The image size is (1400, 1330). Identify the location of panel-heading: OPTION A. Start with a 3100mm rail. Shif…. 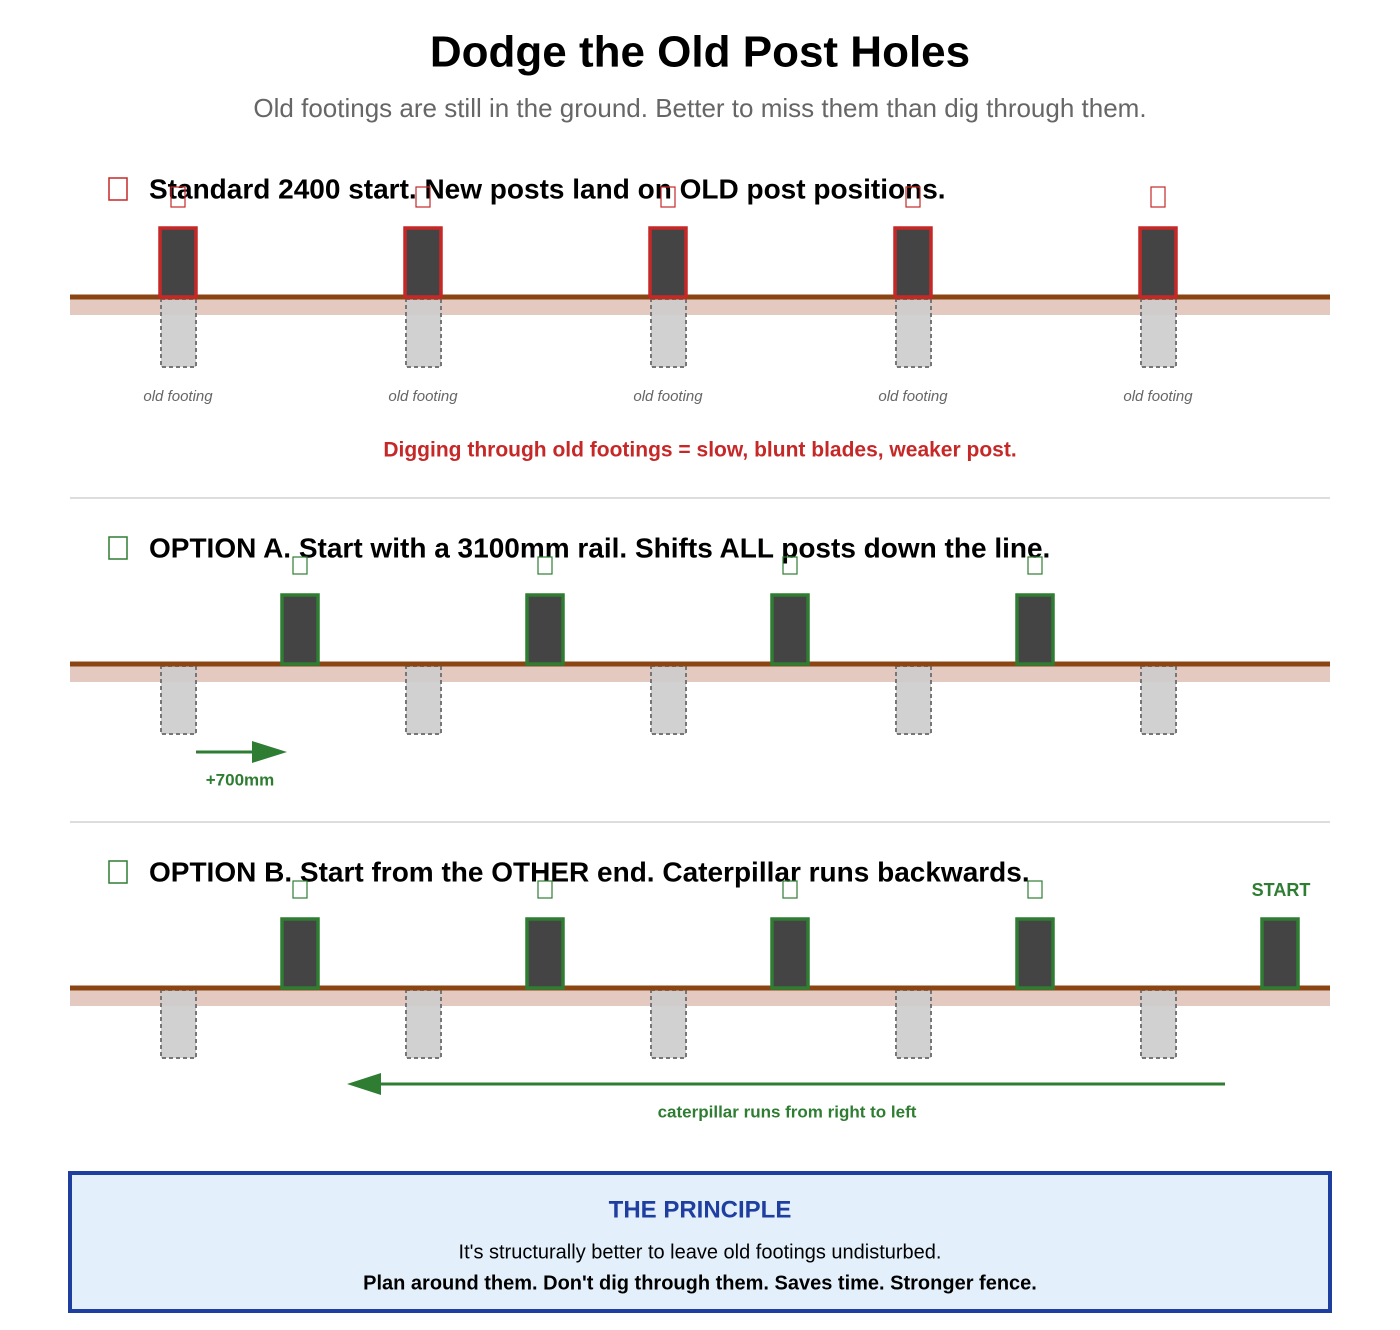
(599, 547).